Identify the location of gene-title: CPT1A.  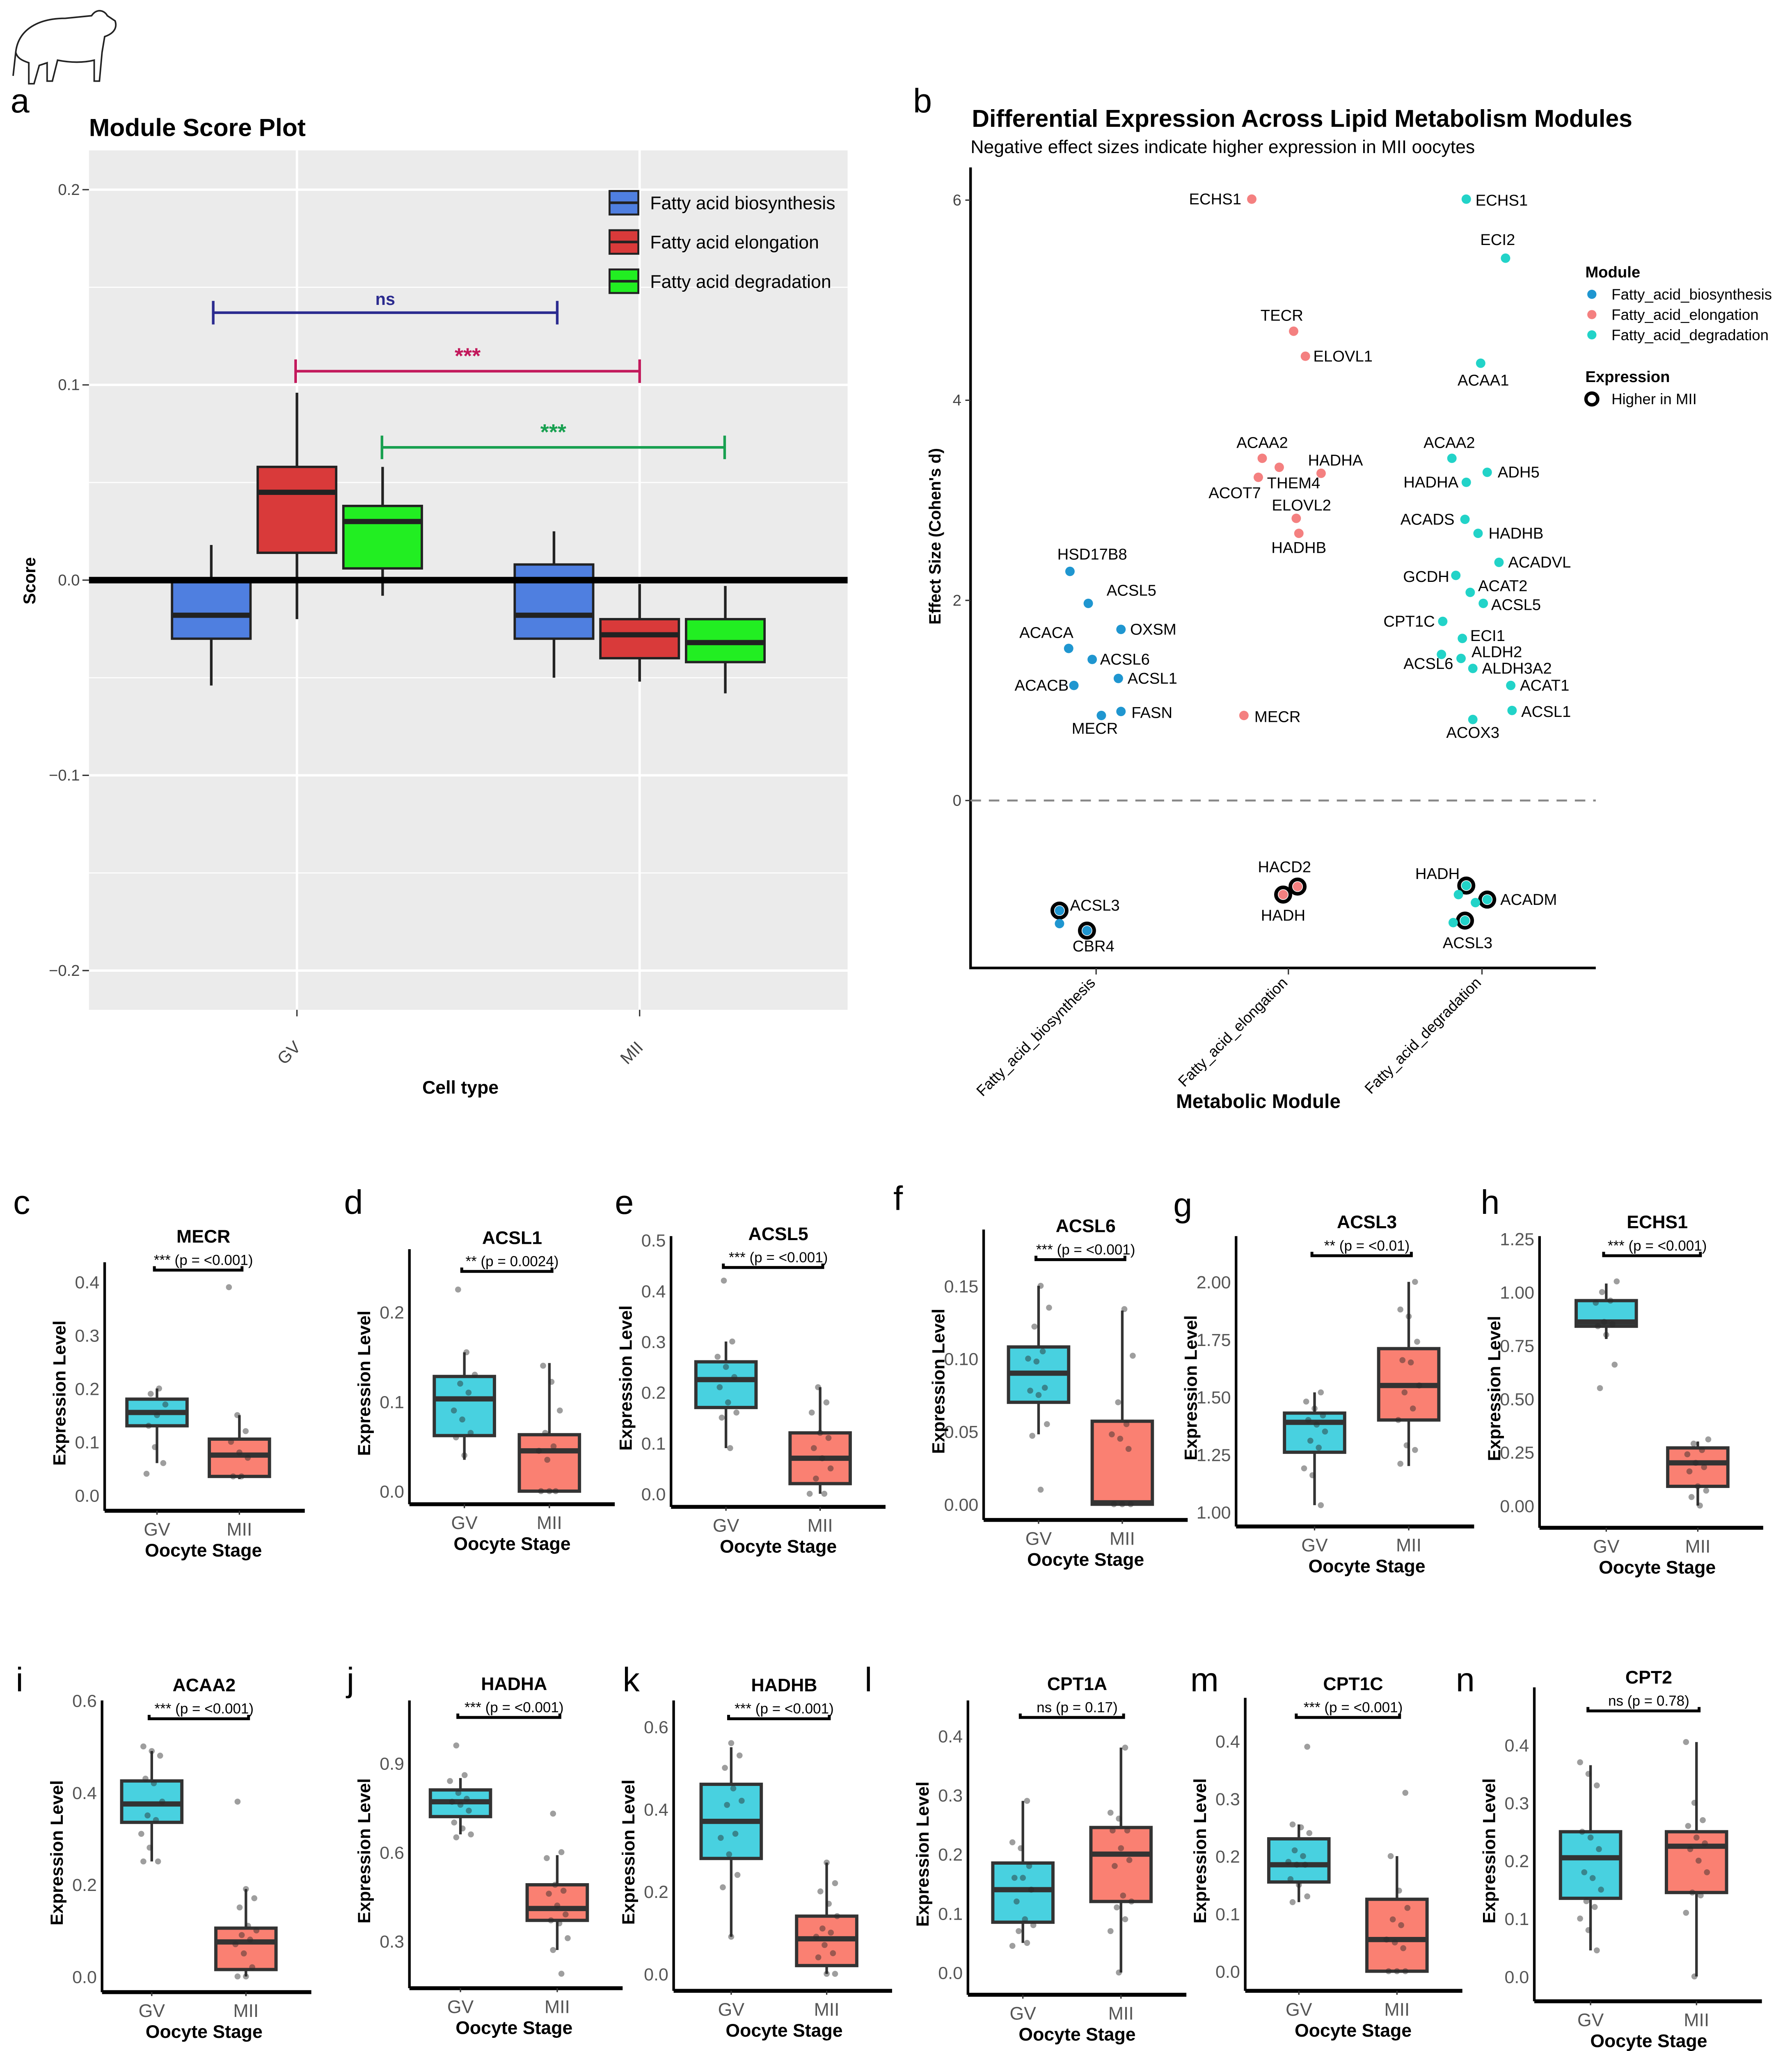
(1077, 1684).